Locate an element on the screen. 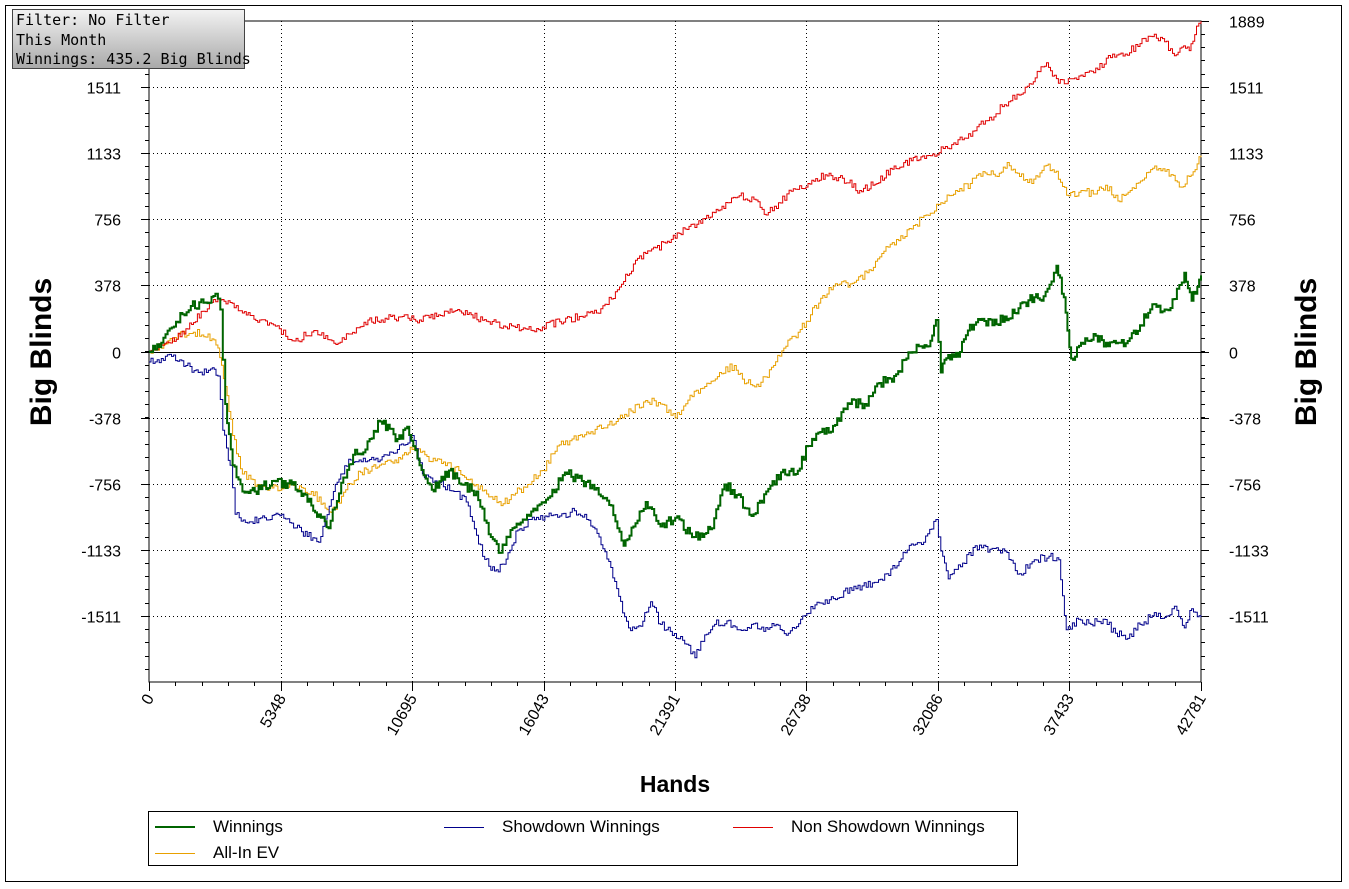 This screenshot has width=1349, height=889. y-tick-label-left: 378 is located at coordinates (107, 287).